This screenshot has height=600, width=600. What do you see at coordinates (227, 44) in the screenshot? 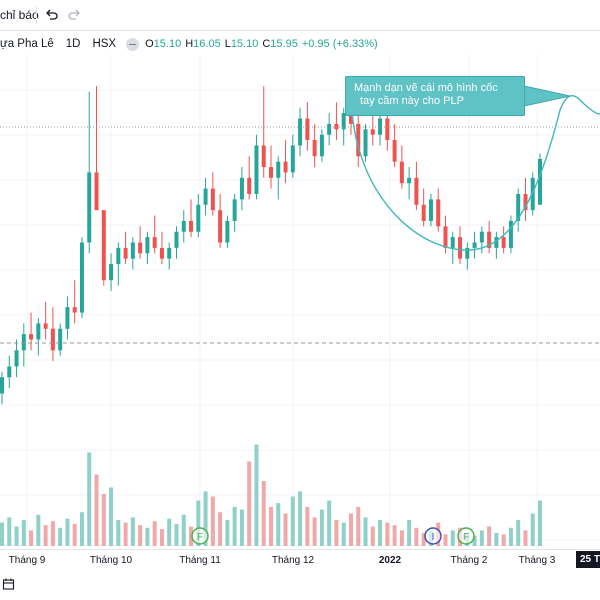
I see `low-key: L` at bounding box center [227, 44].